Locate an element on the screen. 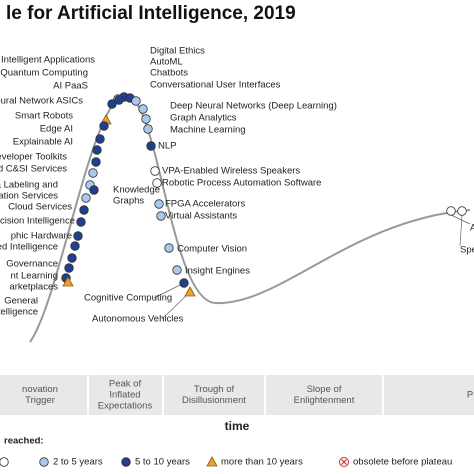  node-label: Explainable AI is located at coordinates (43, 142).